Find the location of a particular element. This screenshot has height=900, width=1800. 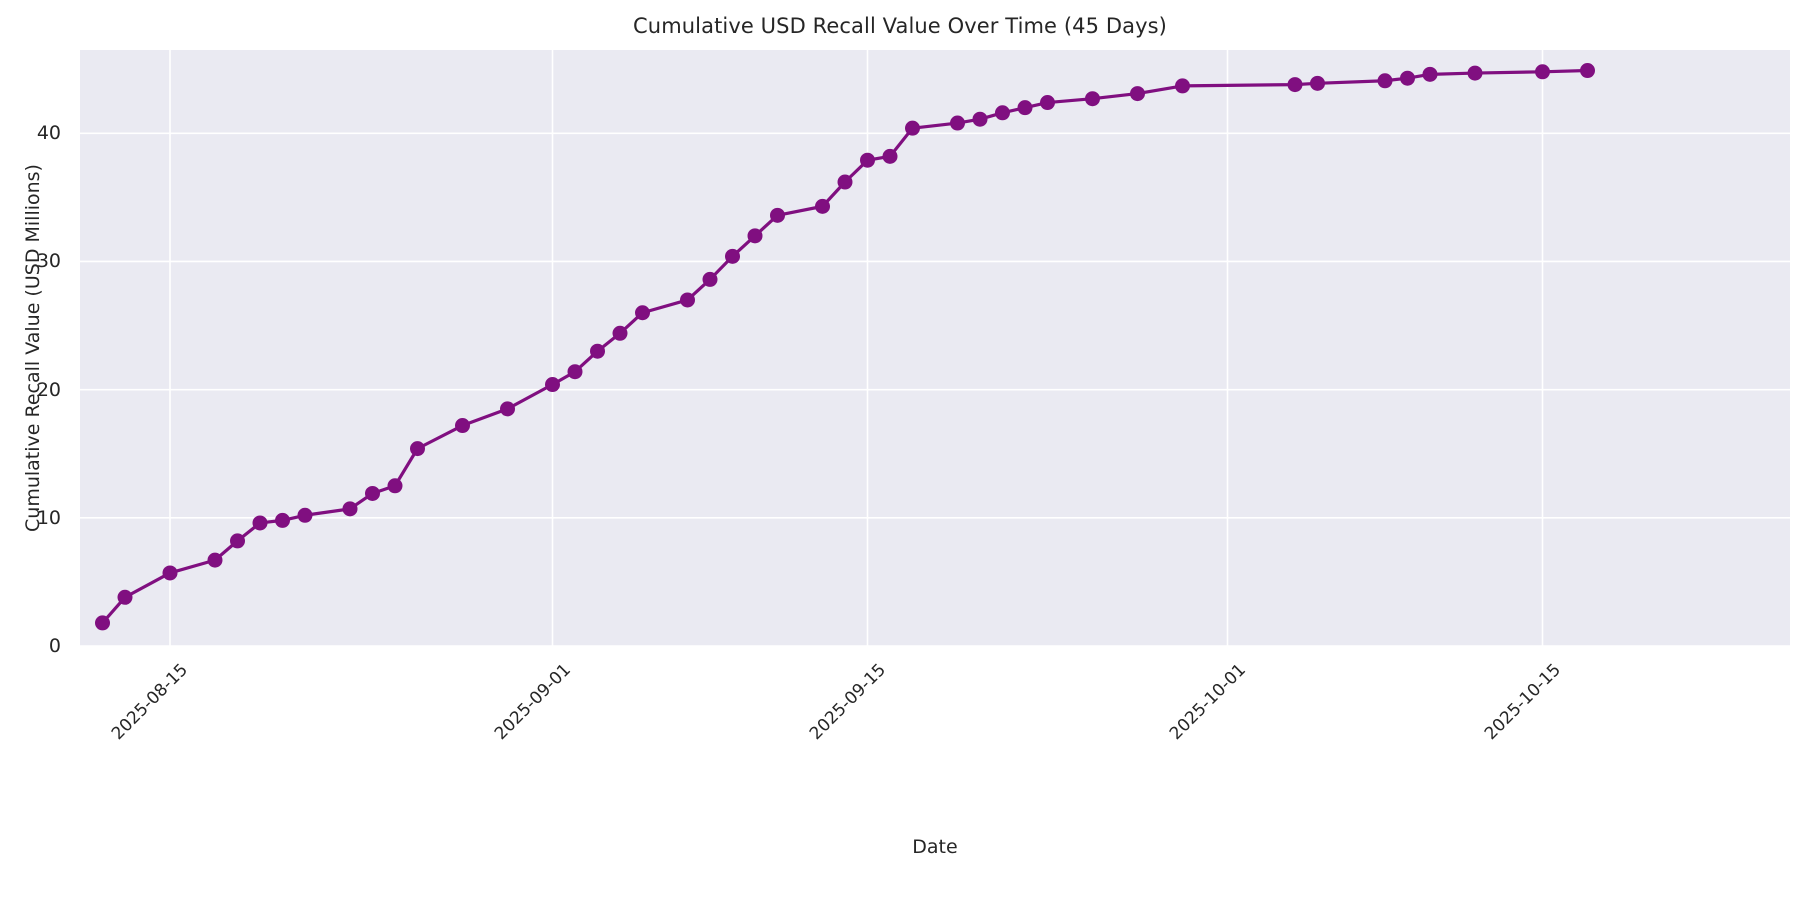

y-axis-tick-label: 10 is located at coordinates (48, 517).